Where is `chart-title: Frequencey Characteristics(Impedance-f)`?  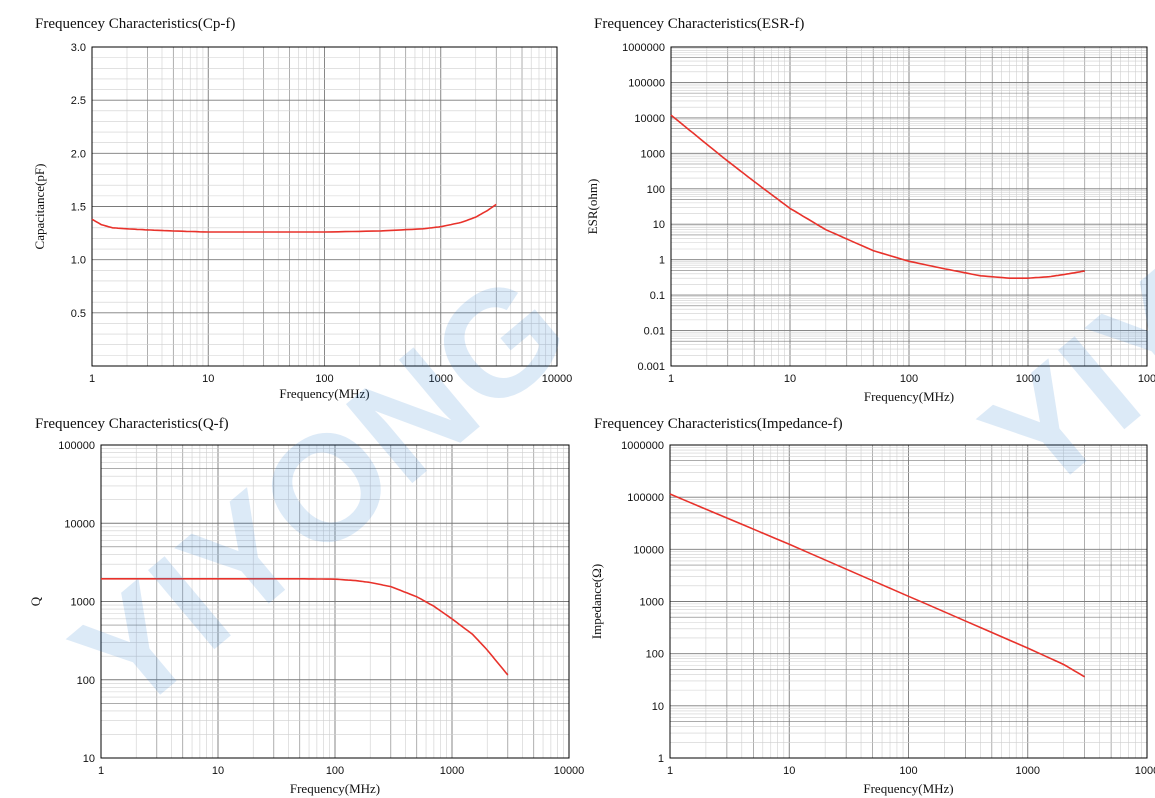
chart-title: Frequencey Characteristics(Impedance-f) is located at coordinates (718, 424).